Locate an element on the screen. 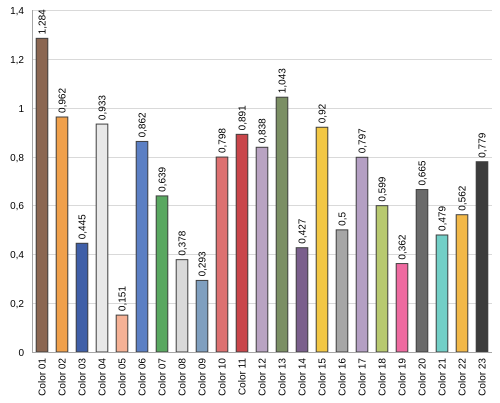 The image size is (500, 403). x-tick-label: Color 09 is located at coordinates (203, 377).